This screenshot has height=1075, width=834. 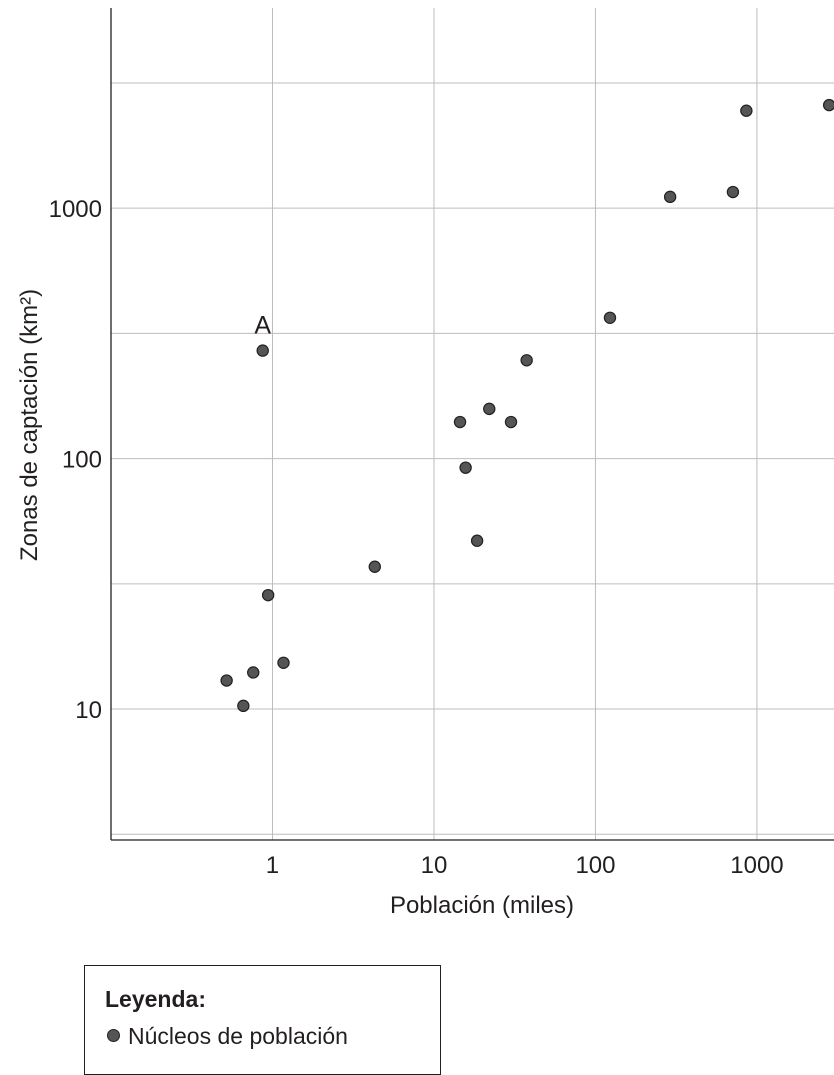 What do you see at coordinates (75, 209) in the screenshot?
I see `y-tick-label: 1000` at bounding box center [75, 209].